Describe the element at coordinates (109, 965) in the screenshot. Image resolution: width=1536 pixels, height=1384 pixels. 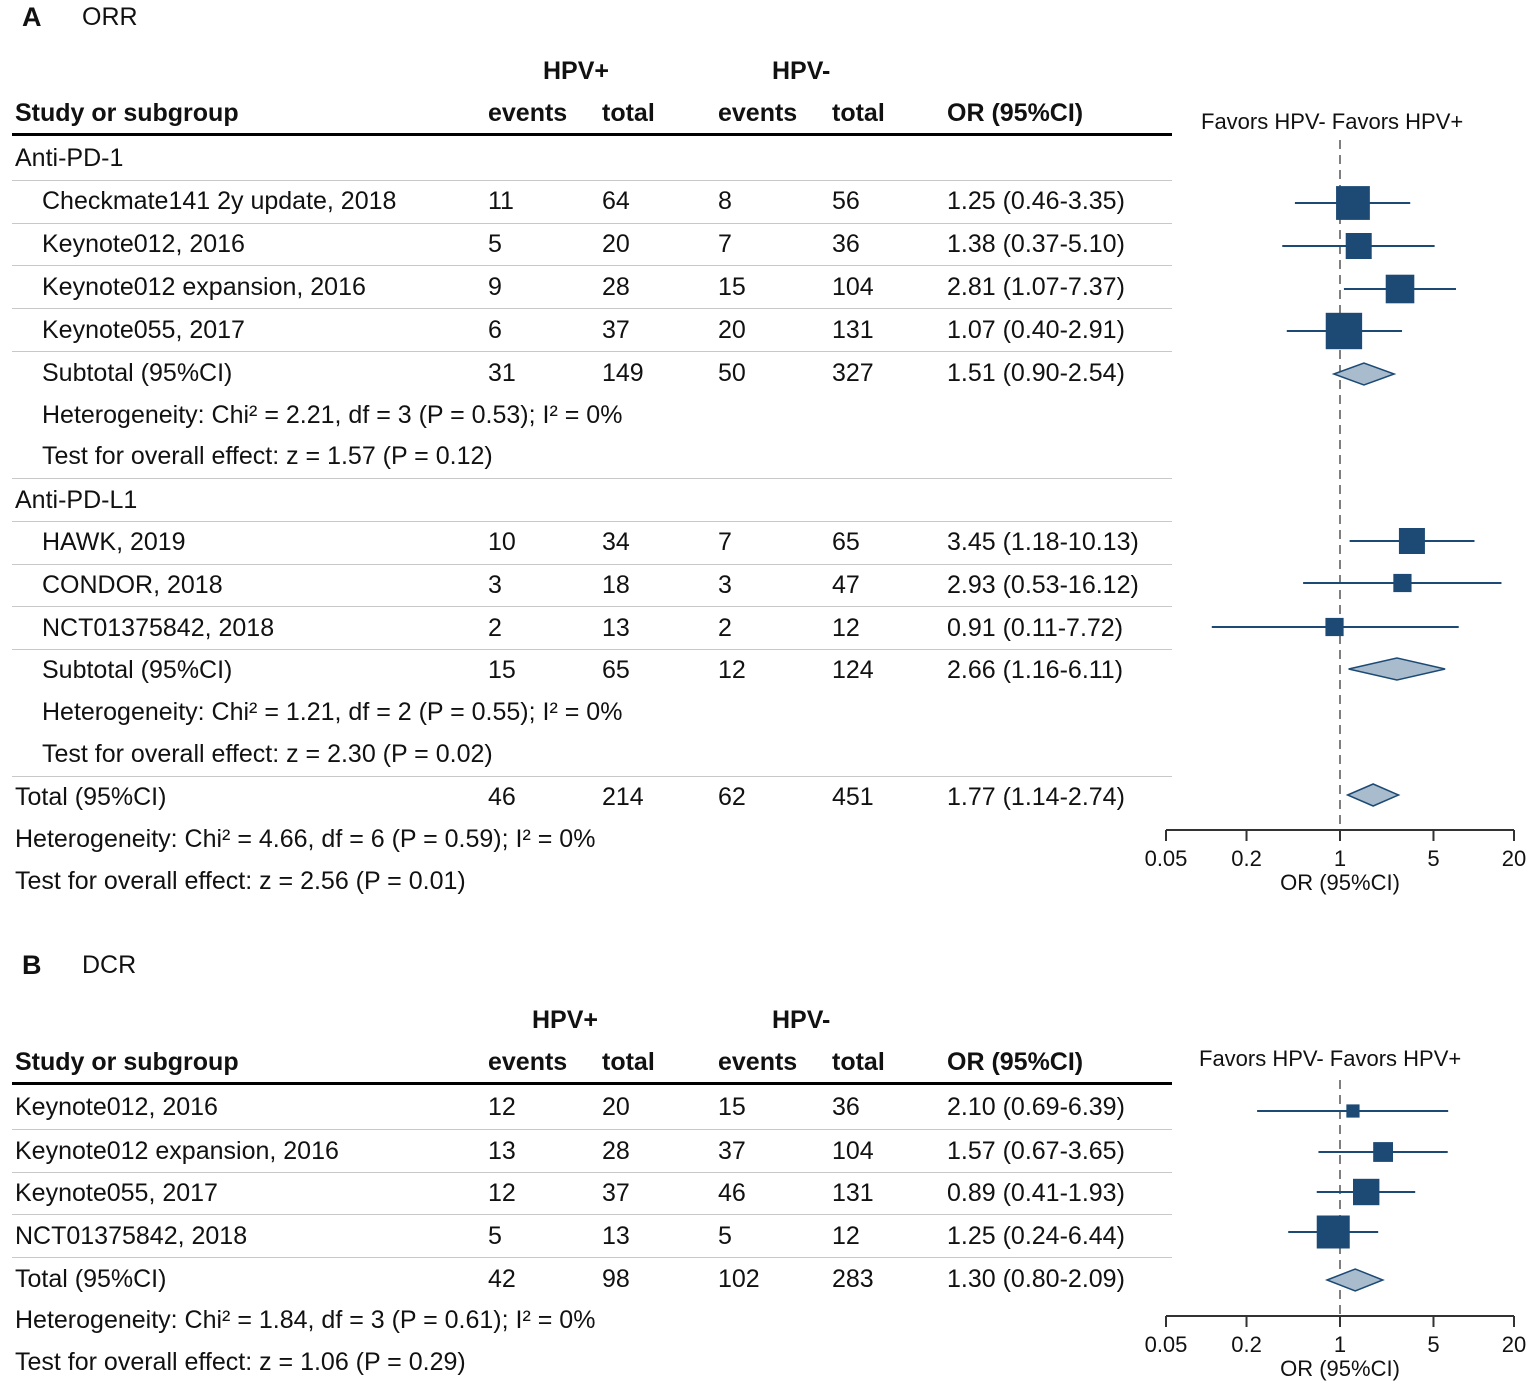
I see `panel-b-title: DCR` at that location.